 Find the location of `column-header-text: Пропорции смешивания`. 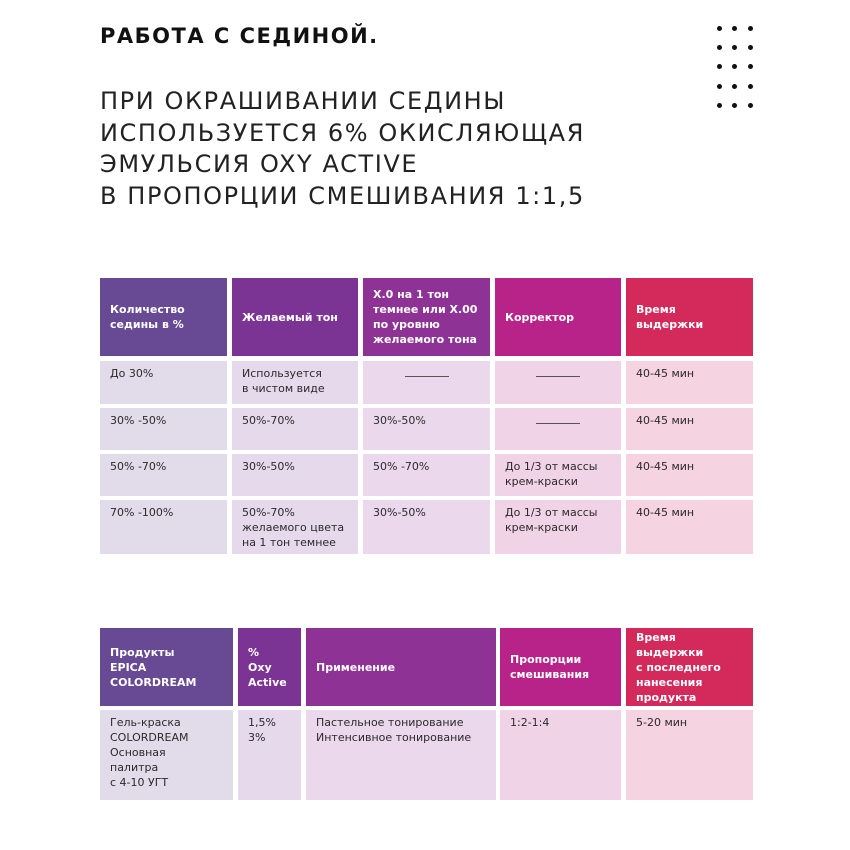

column-header-text: Пропорции смешивания is located at coordinates (550, 667).